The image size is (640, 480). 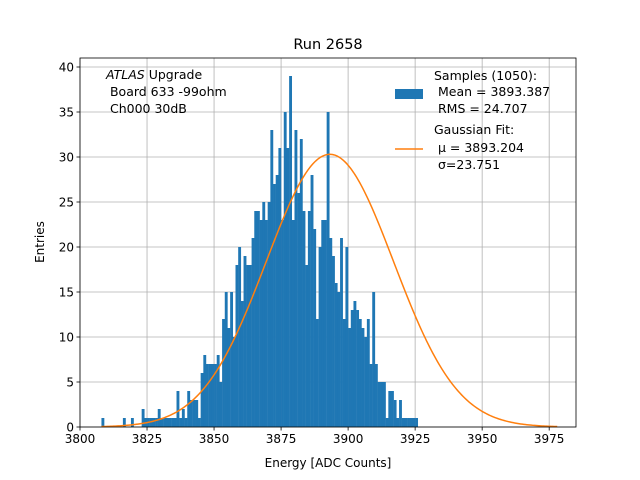 I want to click on legend-fit-line-1: Gaussian Fit:, so click(x=474, y=129).